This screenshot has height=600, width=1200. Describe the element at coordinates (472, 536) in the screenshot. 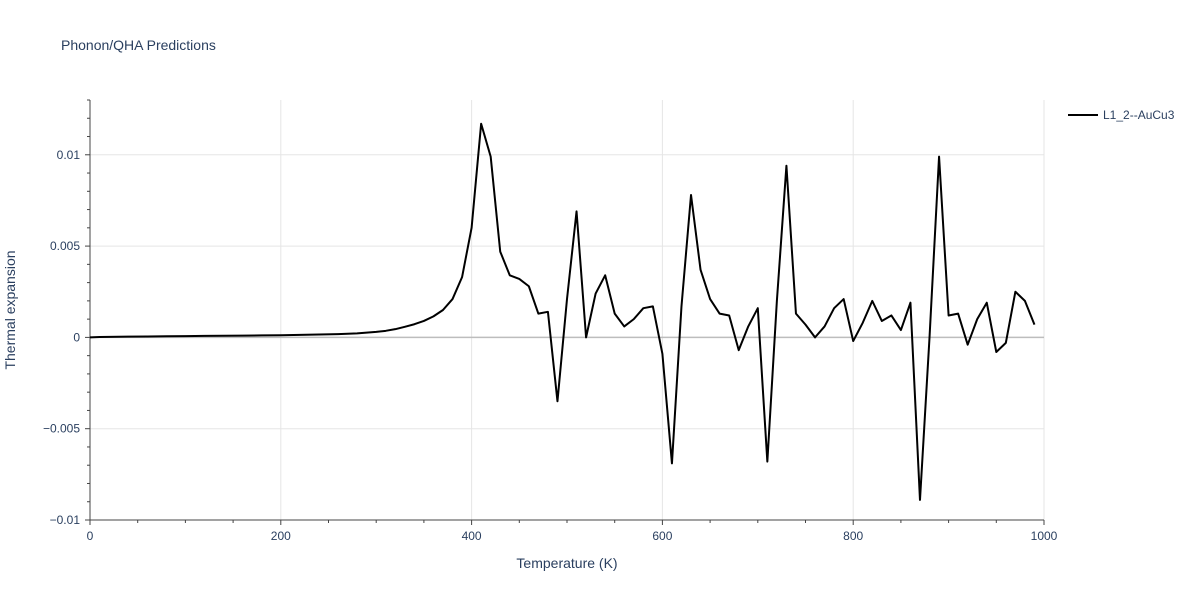

I see `x-tick-label: 400` at that location.